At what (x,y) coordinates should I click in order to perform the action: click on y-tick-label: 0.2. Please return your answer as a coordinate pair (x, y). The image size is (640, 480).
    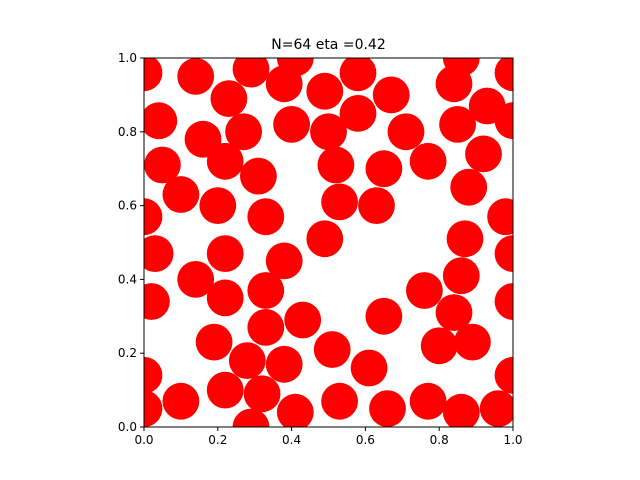
    Looking at the image, I should click on (127, 353).